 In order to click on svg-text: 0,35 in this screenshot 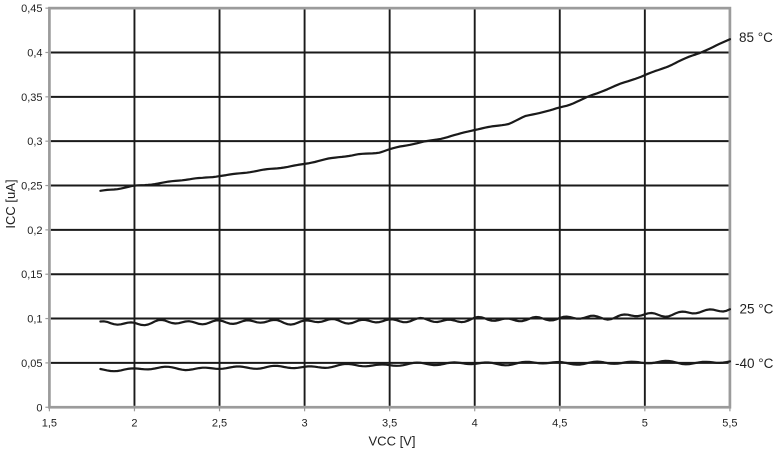, I will do `click(31, 98)`.